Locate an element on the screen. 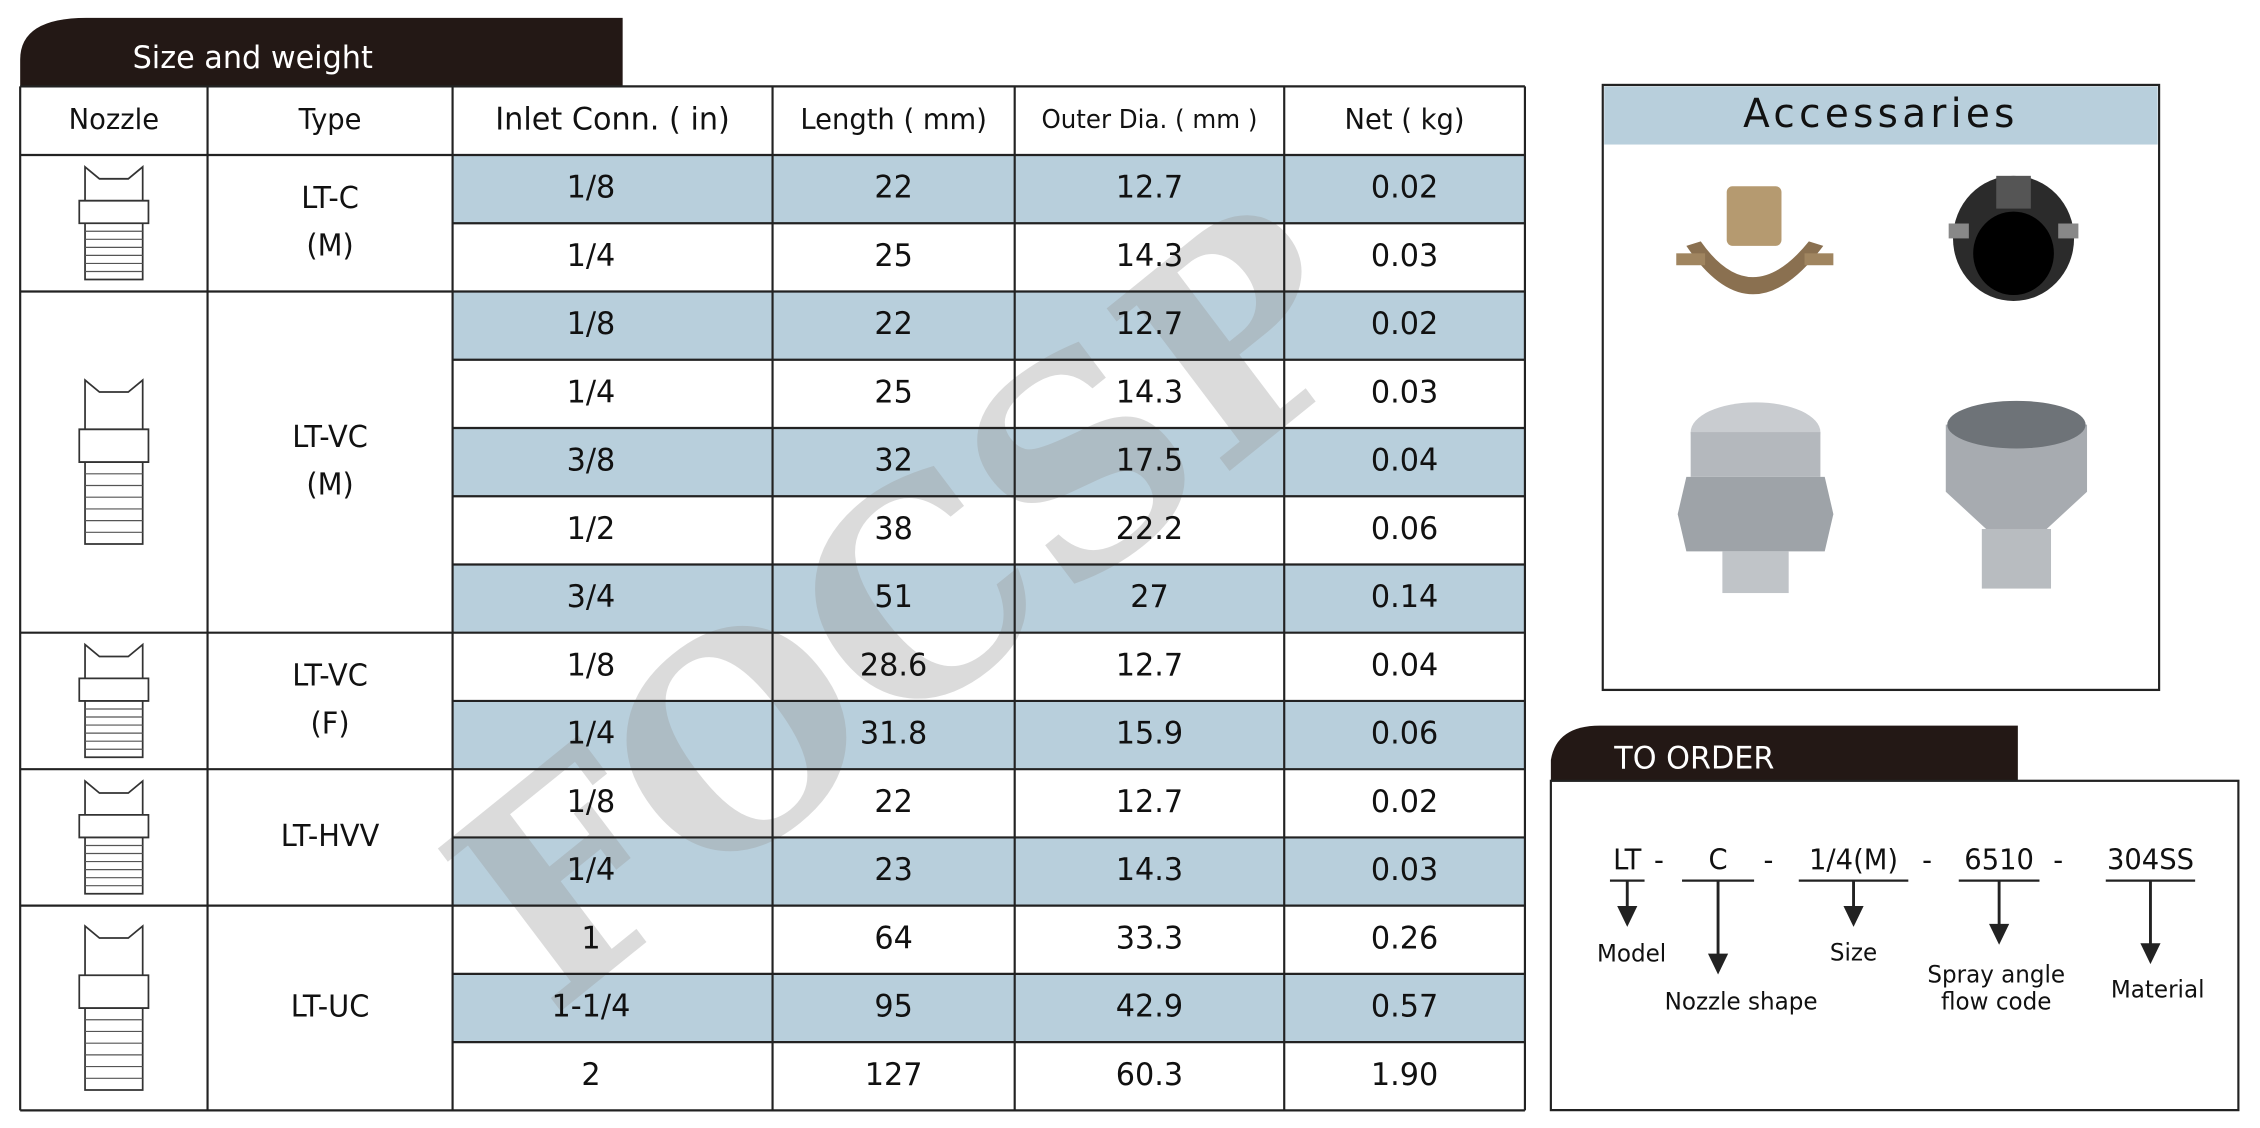 Image resolution: width=2260 pixels, height=1128 pixels. table-cell: 64 is located at coordinates (893, 938).